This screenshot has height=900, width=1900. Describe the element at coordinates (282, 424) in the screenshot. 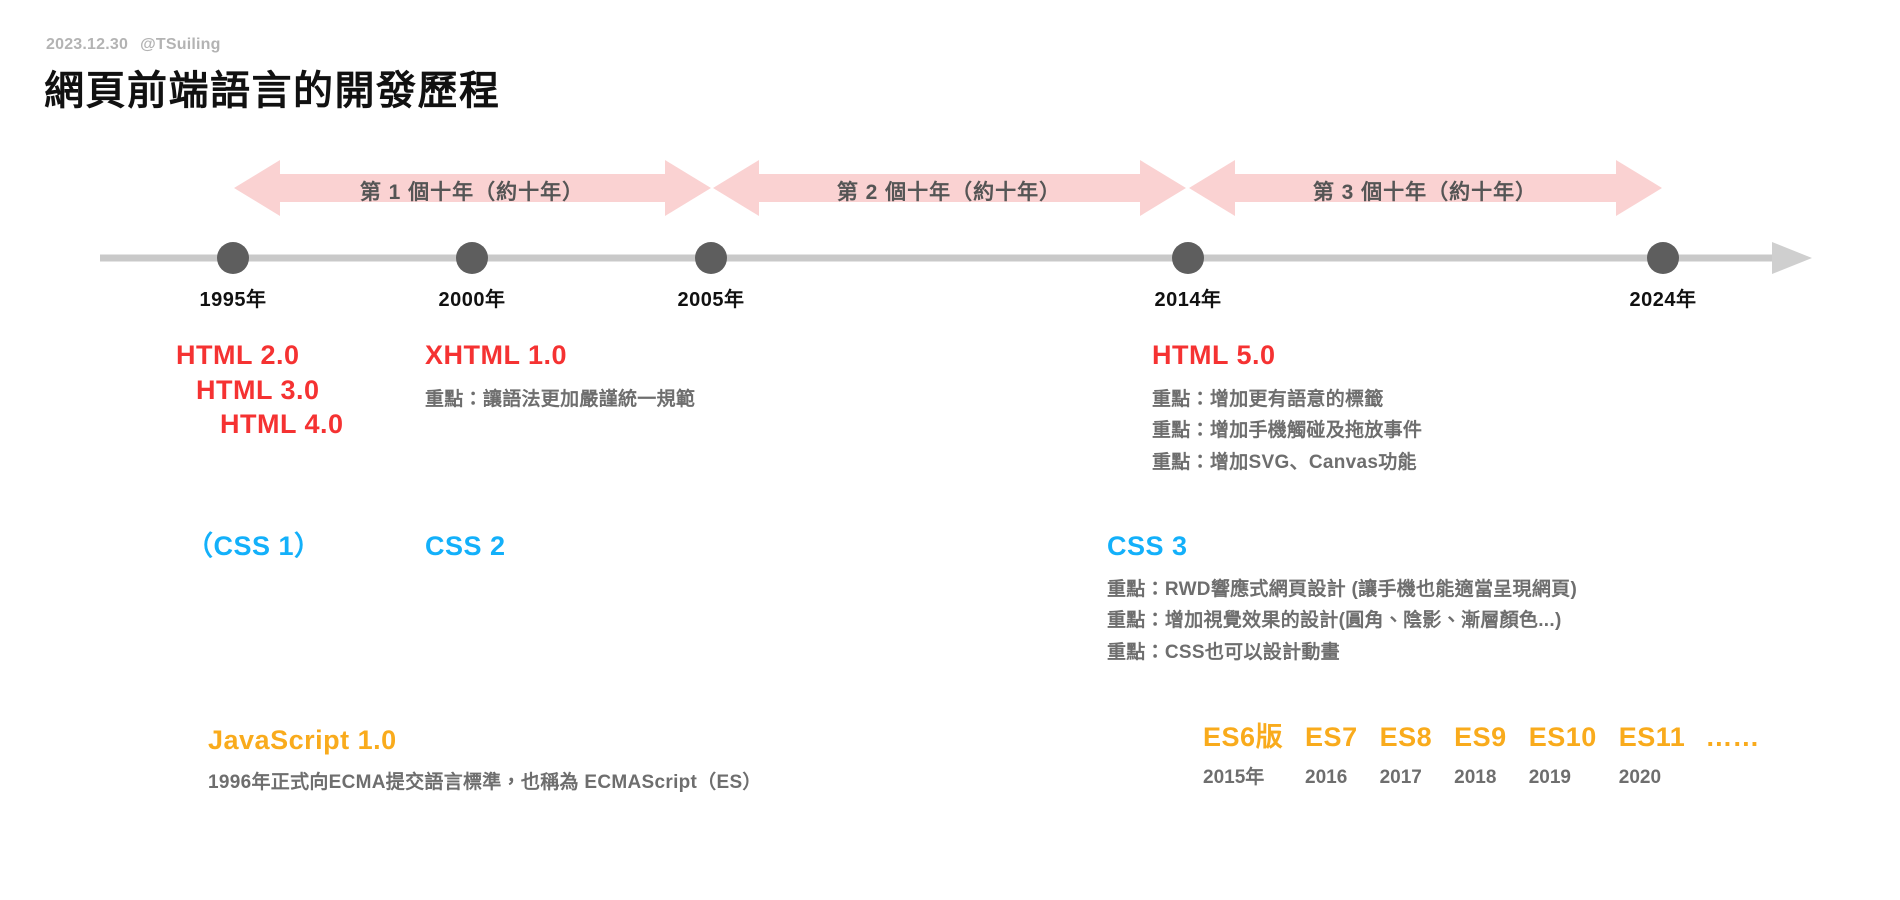

I see `html-4-label: HTML 4.0` at that location.